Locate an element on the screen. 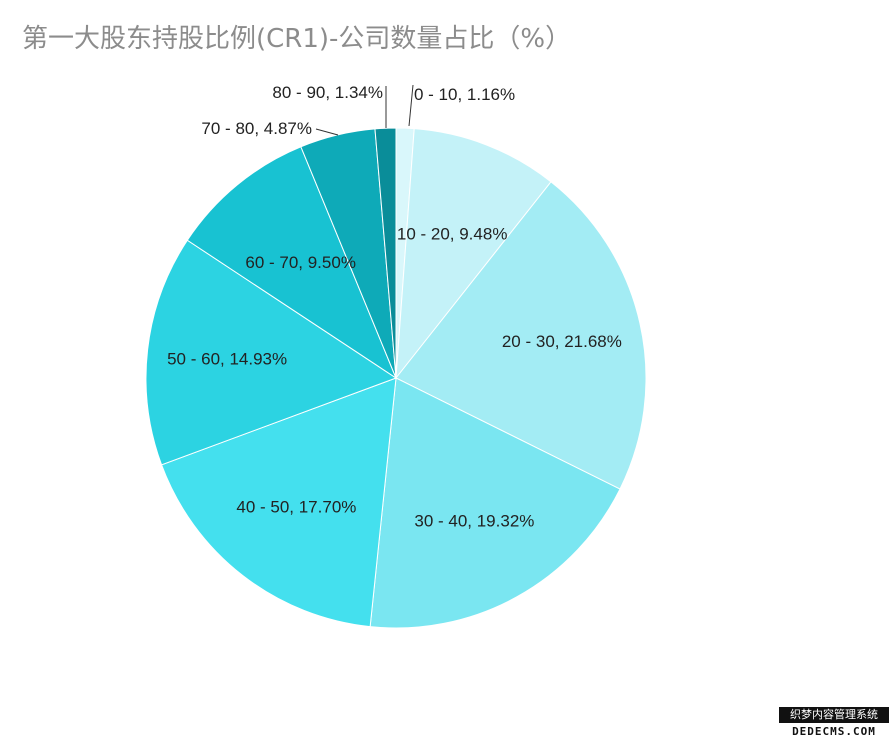  slice-label: 10 - 20, 9.48% is located at coordinates (452, 234).